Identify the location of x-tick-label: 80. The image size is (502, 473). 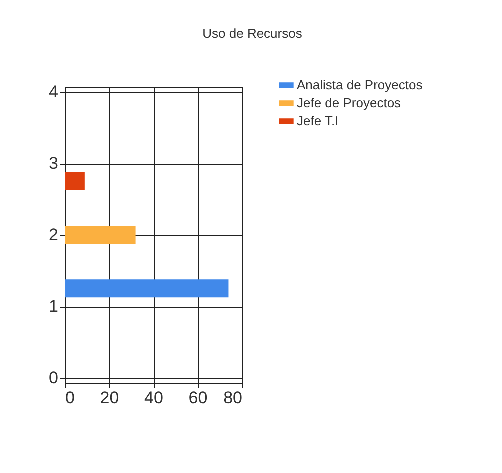
(233, 398).